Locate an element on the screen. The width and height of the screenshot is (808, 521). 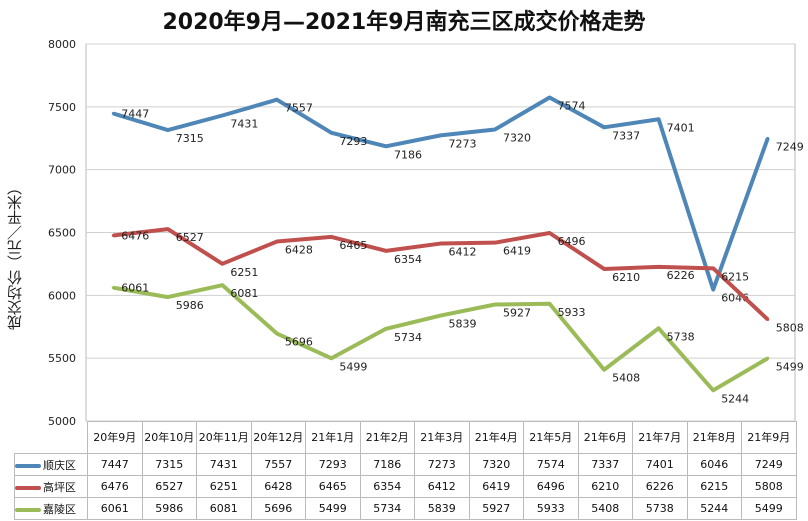
table-cell: 6251 is located at coordinates (224, 486).